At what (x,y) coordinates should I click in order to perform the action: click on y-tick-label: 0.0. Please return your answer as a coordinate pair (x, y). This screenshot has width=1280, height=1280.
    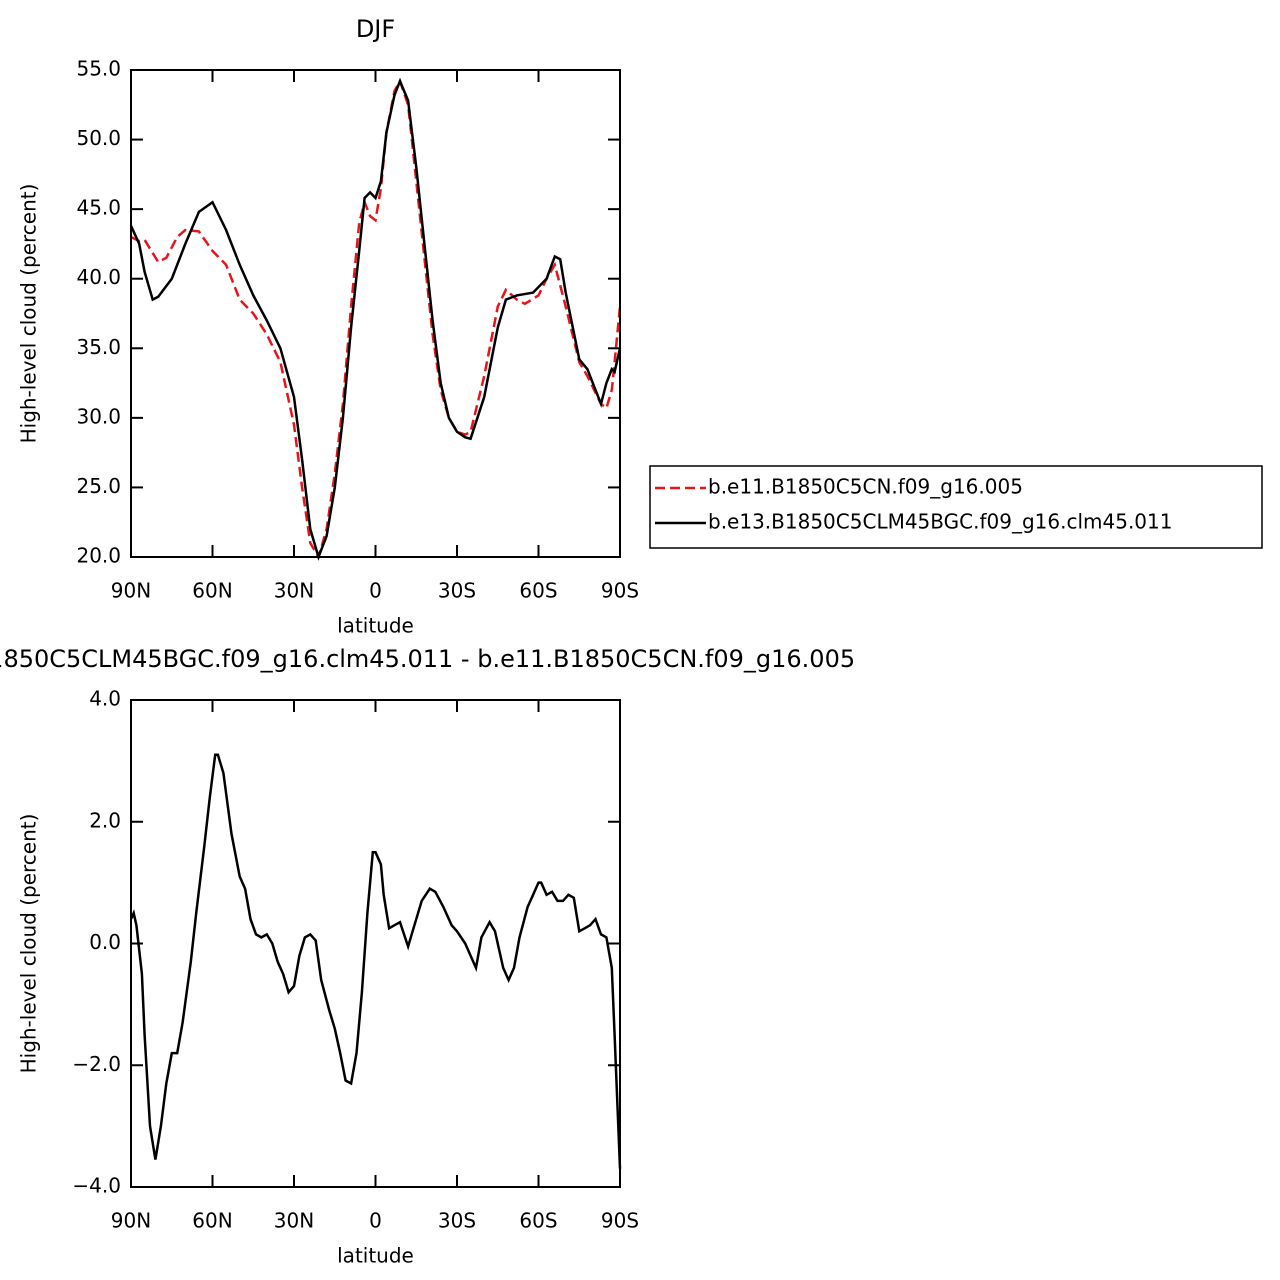
    Looking at the image, I should click on (105, 942).